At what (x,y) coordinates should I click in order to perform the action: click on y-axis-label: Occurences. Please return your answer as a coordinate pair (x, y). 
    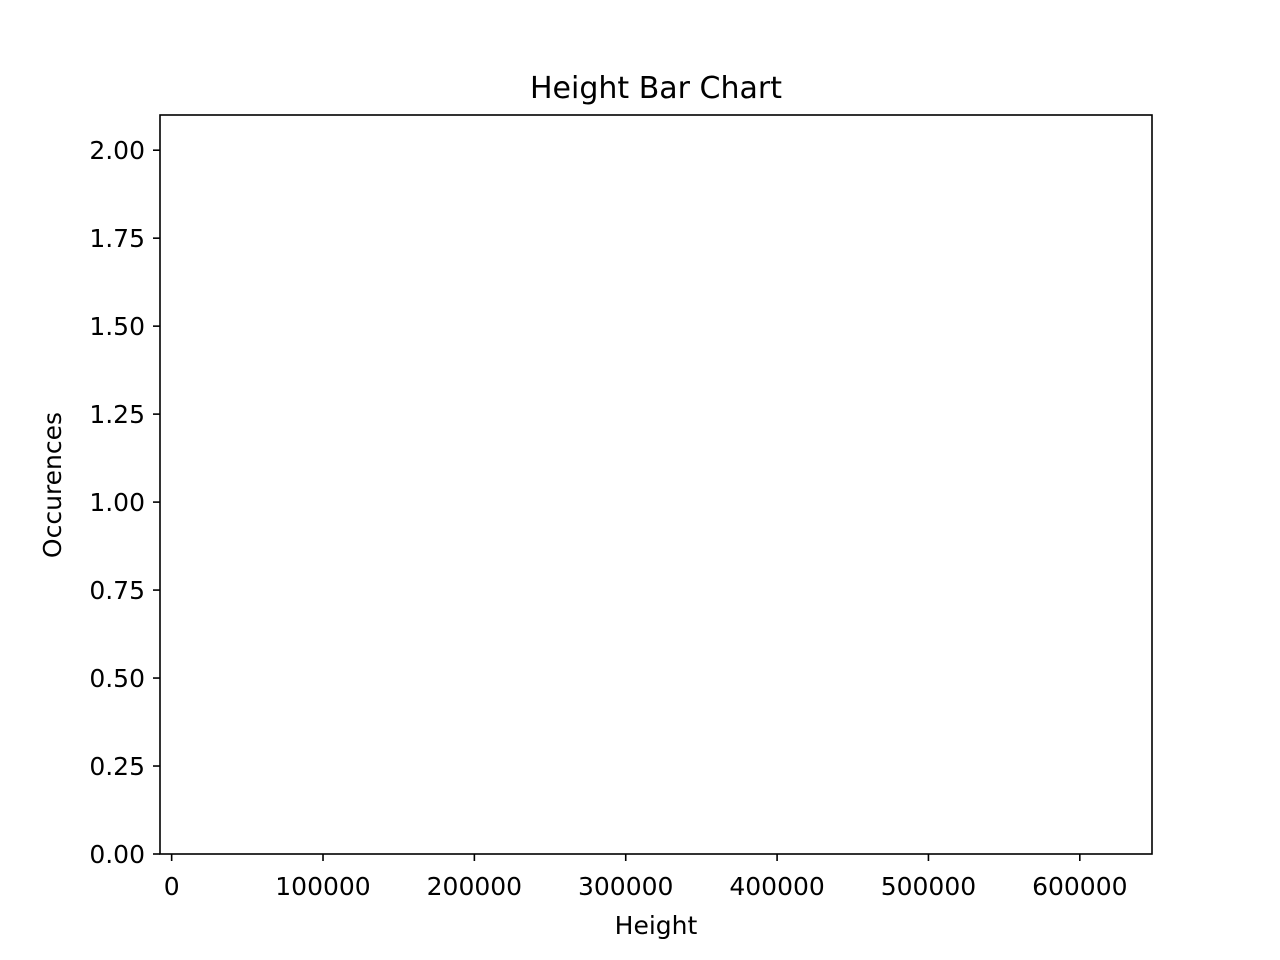
    Looking at the image, I should click on (52, 485).